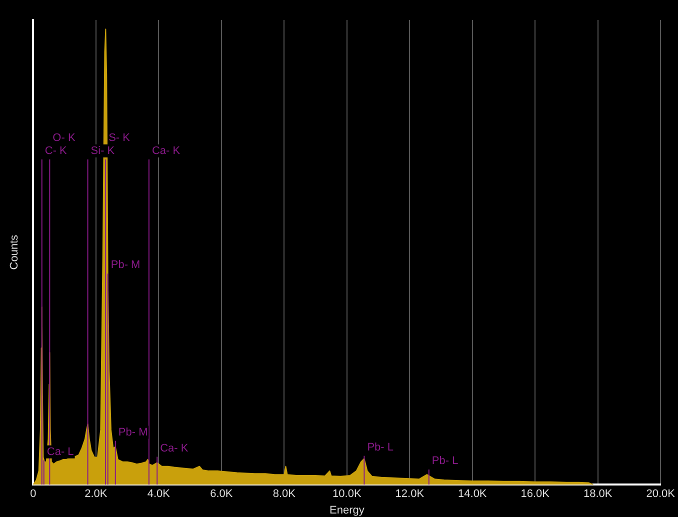  I want to click on ref-line-label: Ca- K, so click(166, 150).